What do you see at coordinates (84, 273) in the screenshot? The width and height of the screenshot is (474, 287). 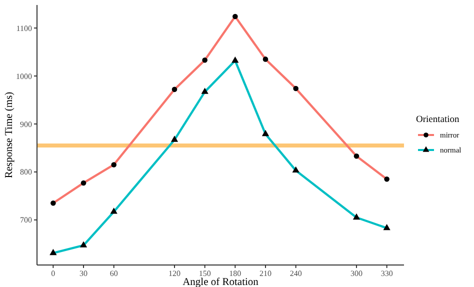 I see `x-tick-label: 30` at bounding box center [84, 273].